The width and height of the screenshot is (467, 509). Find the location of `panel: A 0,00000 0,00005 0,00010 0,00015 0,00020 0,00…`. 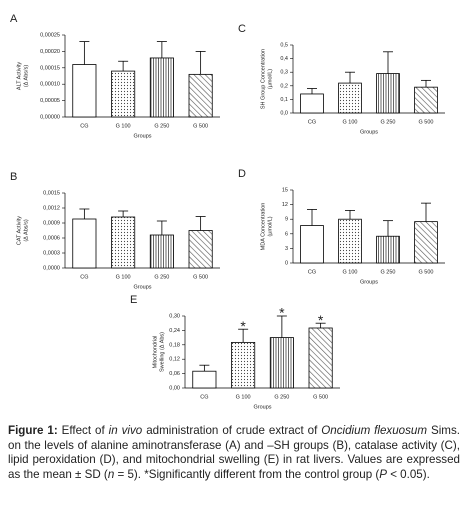

panel: A 0,00000 0,00005 0,00010 0,00015 0,00020 0,00… is located at coordinates (115, 76).